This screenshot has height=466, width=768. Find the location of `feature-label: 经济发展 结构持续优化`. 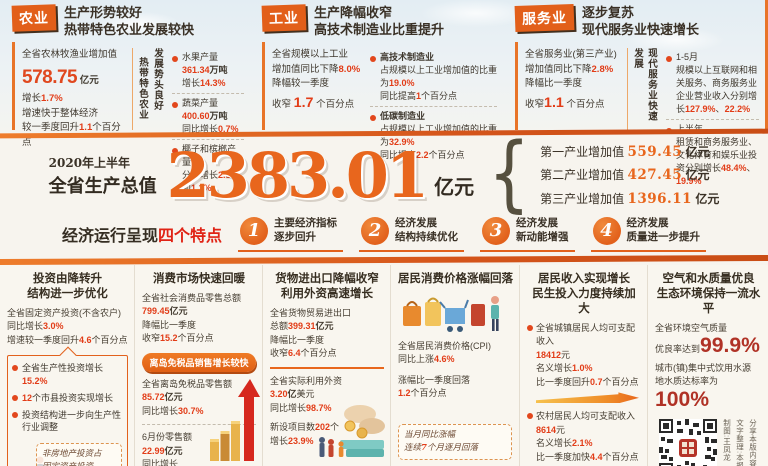

feature-label: 经济发展 结构持续优化 is located at coordinates (426, 230).